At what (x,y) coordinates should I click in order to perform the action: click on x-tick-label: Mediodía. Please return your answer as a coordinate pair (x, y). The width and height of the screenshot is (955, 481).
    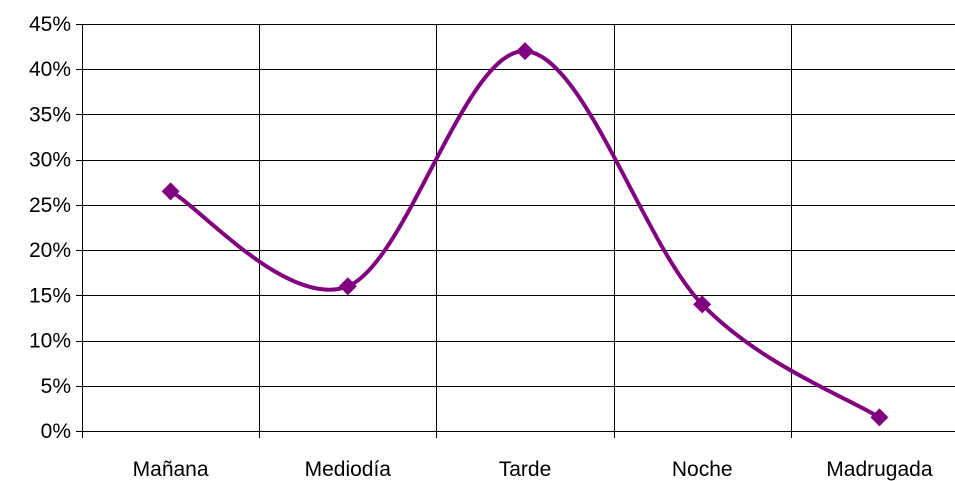
    Looking at the image, I should click on (348, 469).